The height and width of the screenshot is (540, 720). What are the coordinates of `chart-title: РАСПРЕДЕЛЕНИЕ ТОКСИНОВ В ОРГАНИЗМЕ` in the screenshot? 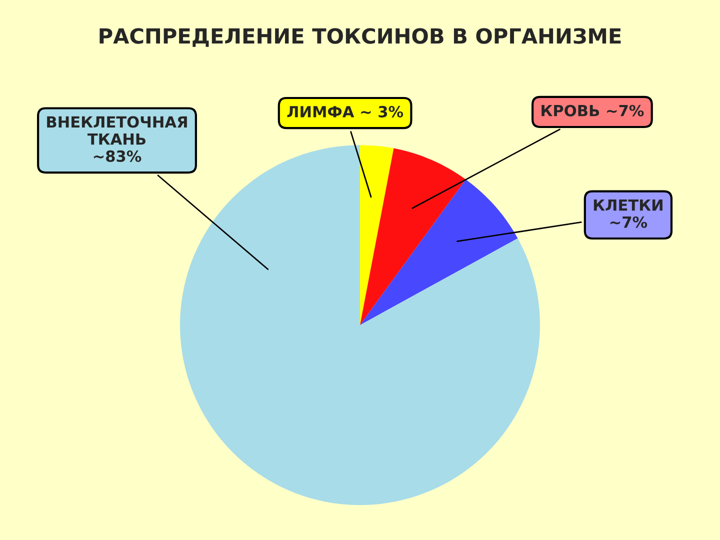 It's located at (360, 37).